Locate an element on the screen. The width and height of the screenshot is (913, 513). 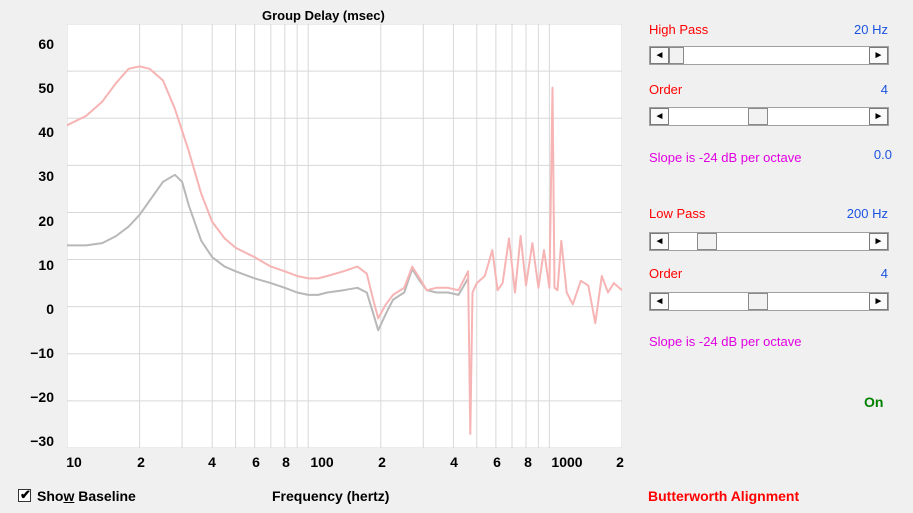
show-baseline-label: Show Baseline is located at coordinates (86, 496).